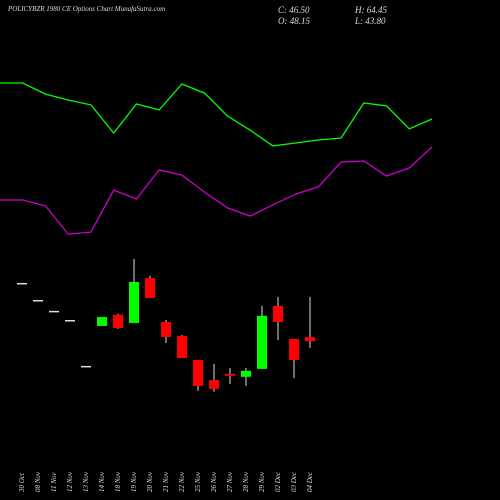  What do you see at coordinates (134, 481) in the screenshot?
I see `x-tick-label: 19 Nov` at bounding box center [134, 481].